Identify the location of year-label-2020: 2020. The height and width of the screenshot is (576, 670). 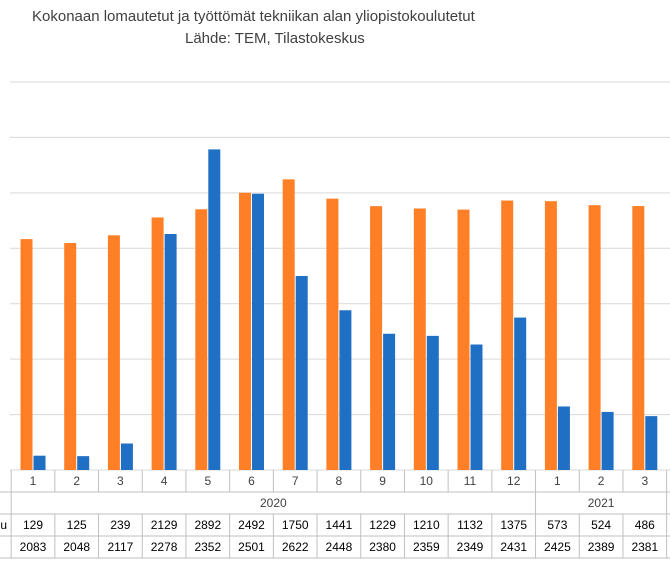
(273, 503).